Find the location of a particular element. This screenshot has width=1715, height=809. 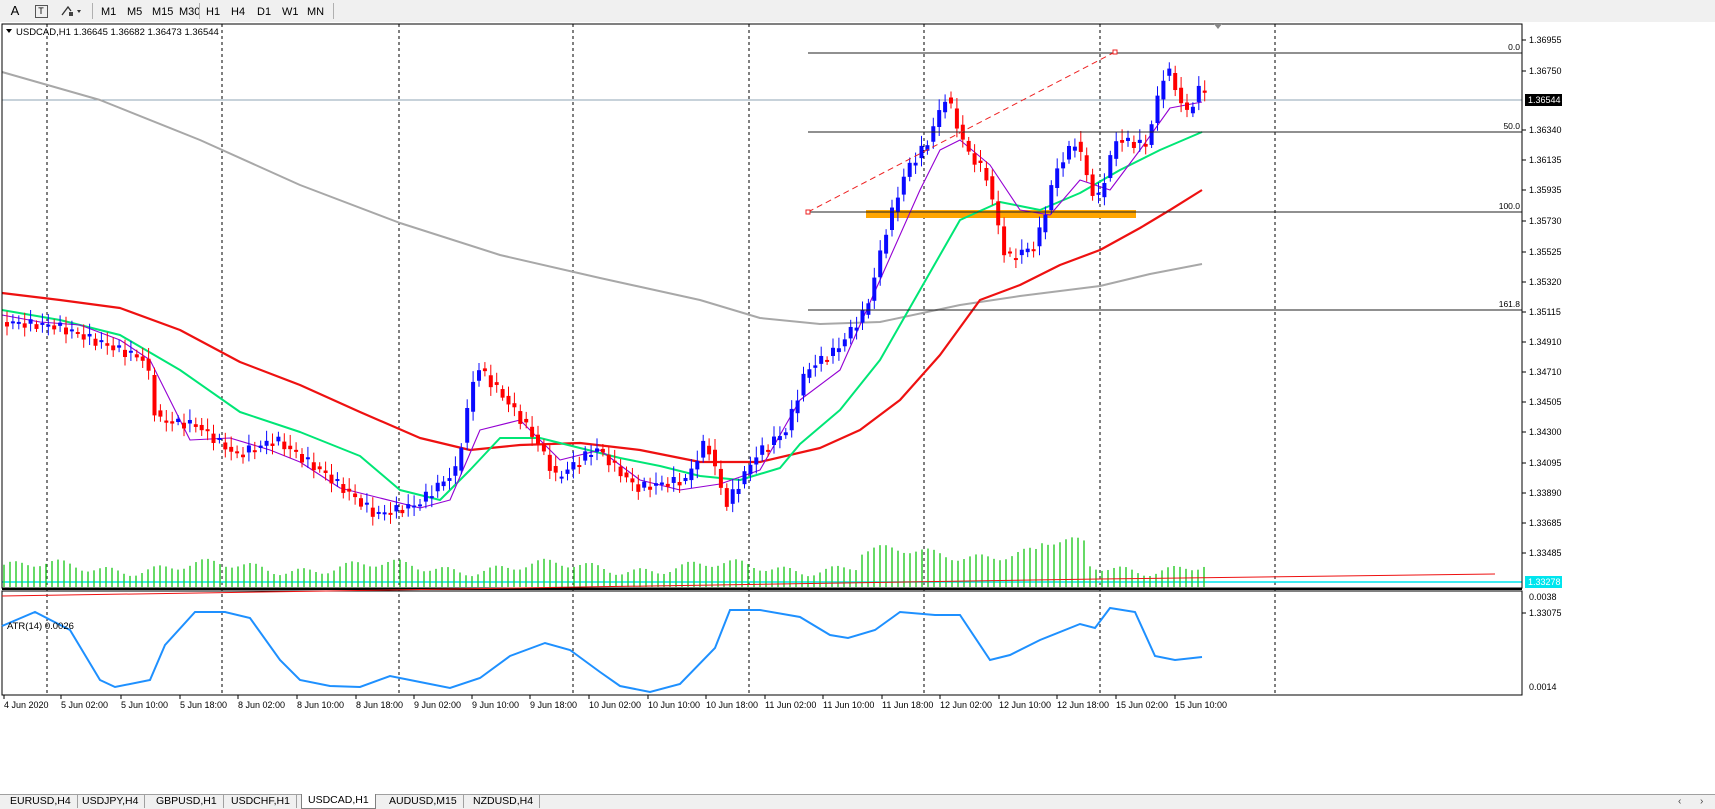

price-level-label: 1.35115 is located at coordinates (1545, 312).